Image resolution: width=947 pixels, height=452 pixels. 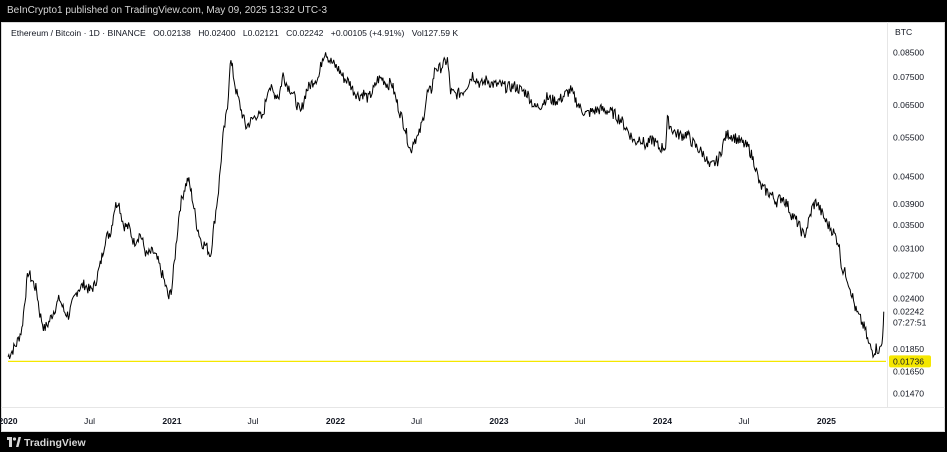 I want to click on y-tick-label: 0.03100, so click(x=908, y=249).